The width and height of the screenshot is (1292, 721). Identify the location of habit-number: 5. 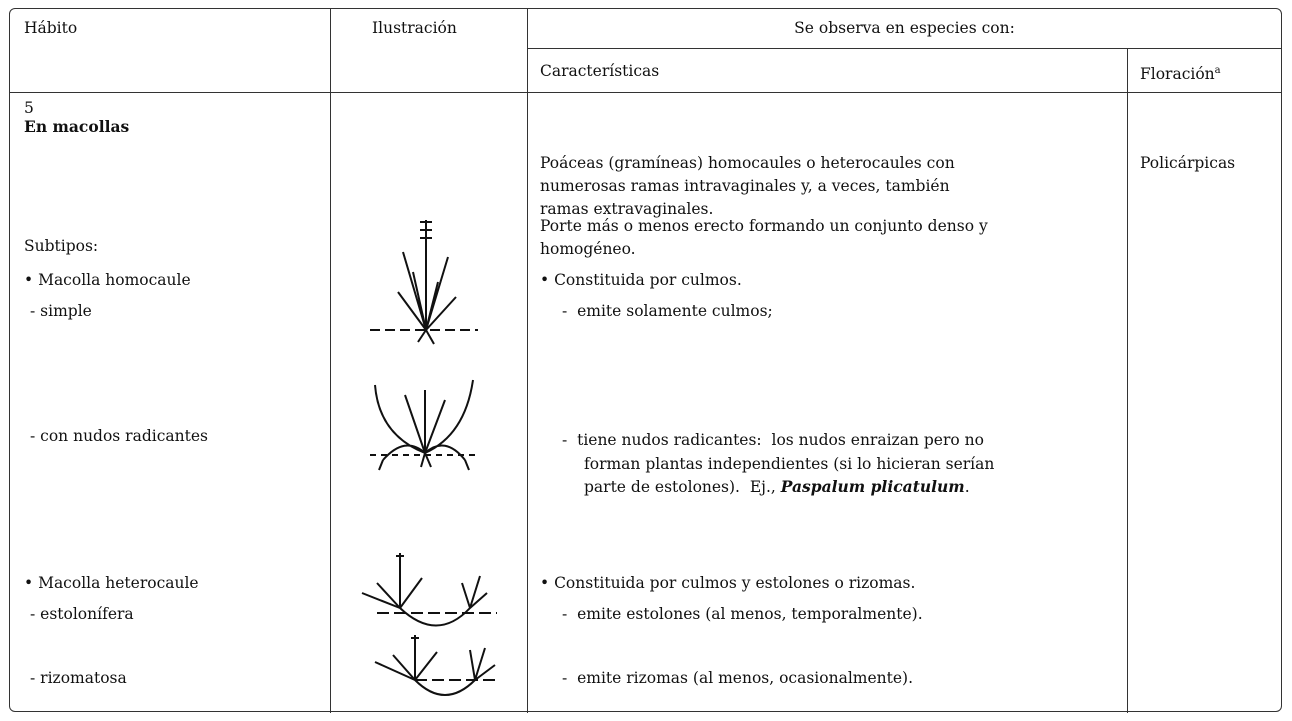
(29, 108).